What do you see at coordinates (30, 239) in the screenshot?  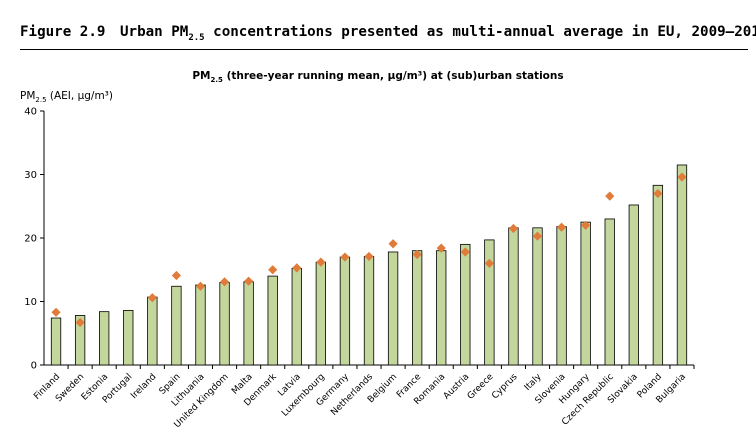 I see `y-tick-label: 20` at bounding box center [30, 239].